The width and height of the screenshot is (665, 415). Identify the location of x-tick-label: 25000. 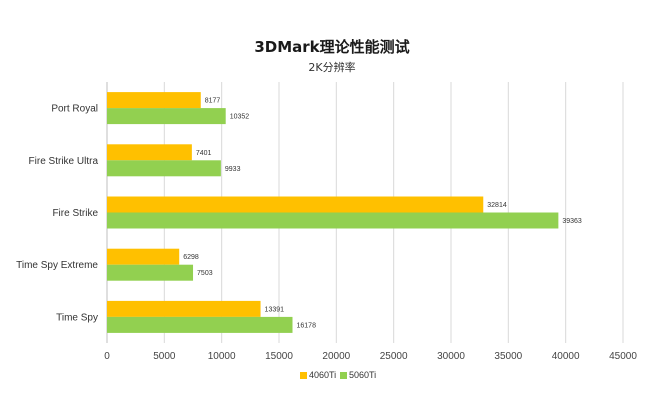
(394, 356).